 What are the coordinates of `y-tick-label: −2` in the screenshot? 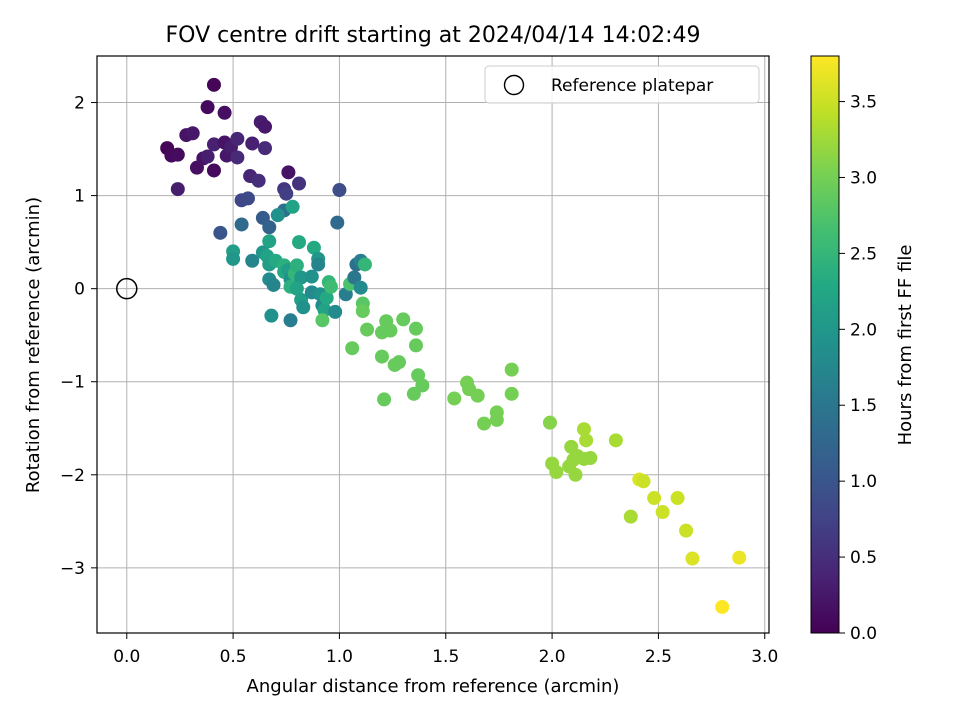 It's located at (72, 476).